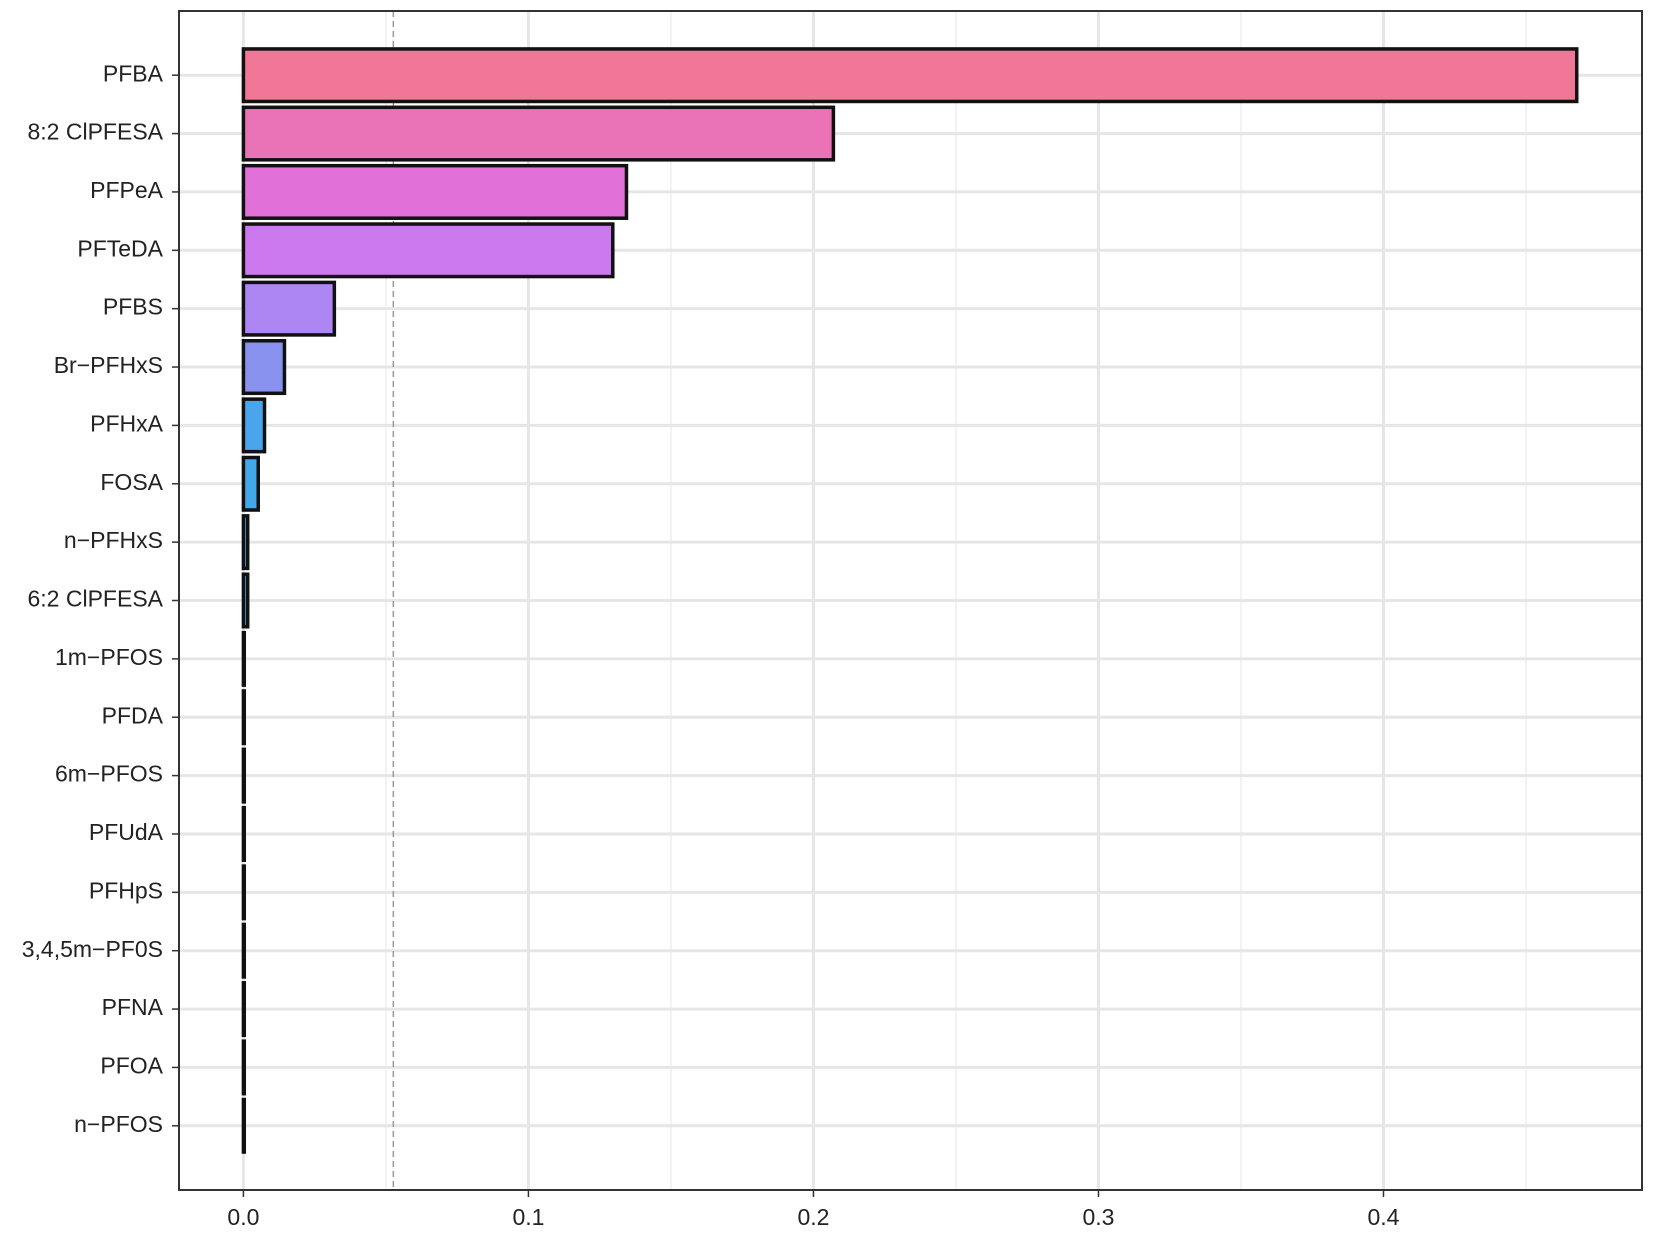 The width and height of the screenshot is (1654, 1234). What do you see at coordinates (127, 190) in the screenshot?
I see `y-tick-label: PFPeA` at bounding box center [127, 190].